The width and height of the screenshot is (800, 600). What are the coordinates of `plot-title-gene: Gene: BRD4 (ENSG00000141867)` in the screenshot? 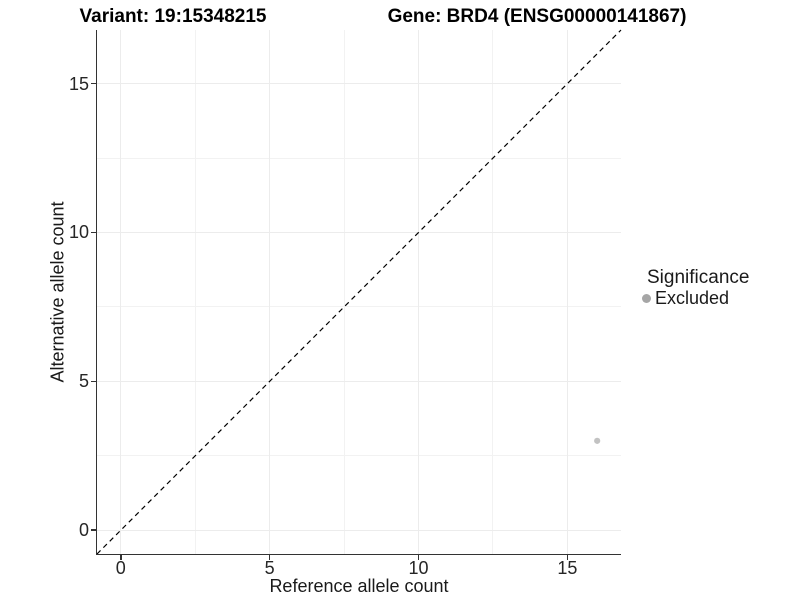 It's located at (537, 16).